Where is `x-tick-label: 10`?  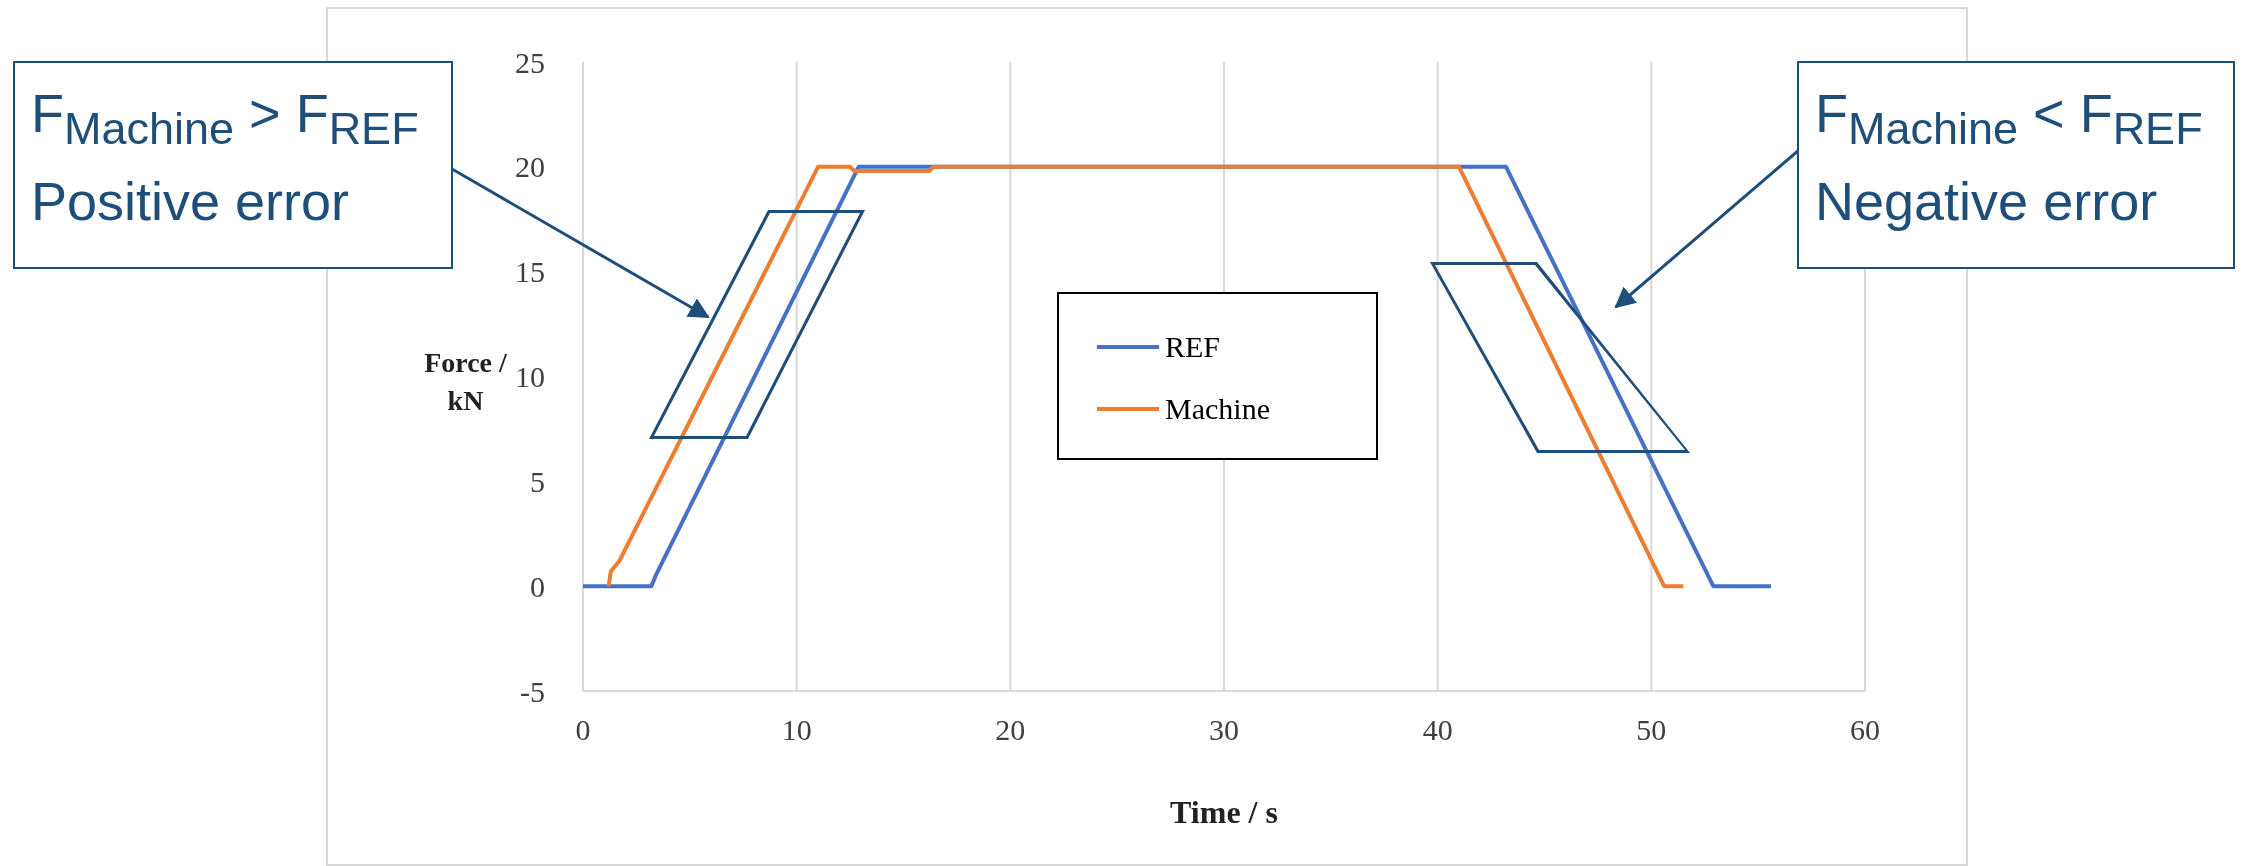 x-tick-label: 10 is located at coordinates (796, 730).